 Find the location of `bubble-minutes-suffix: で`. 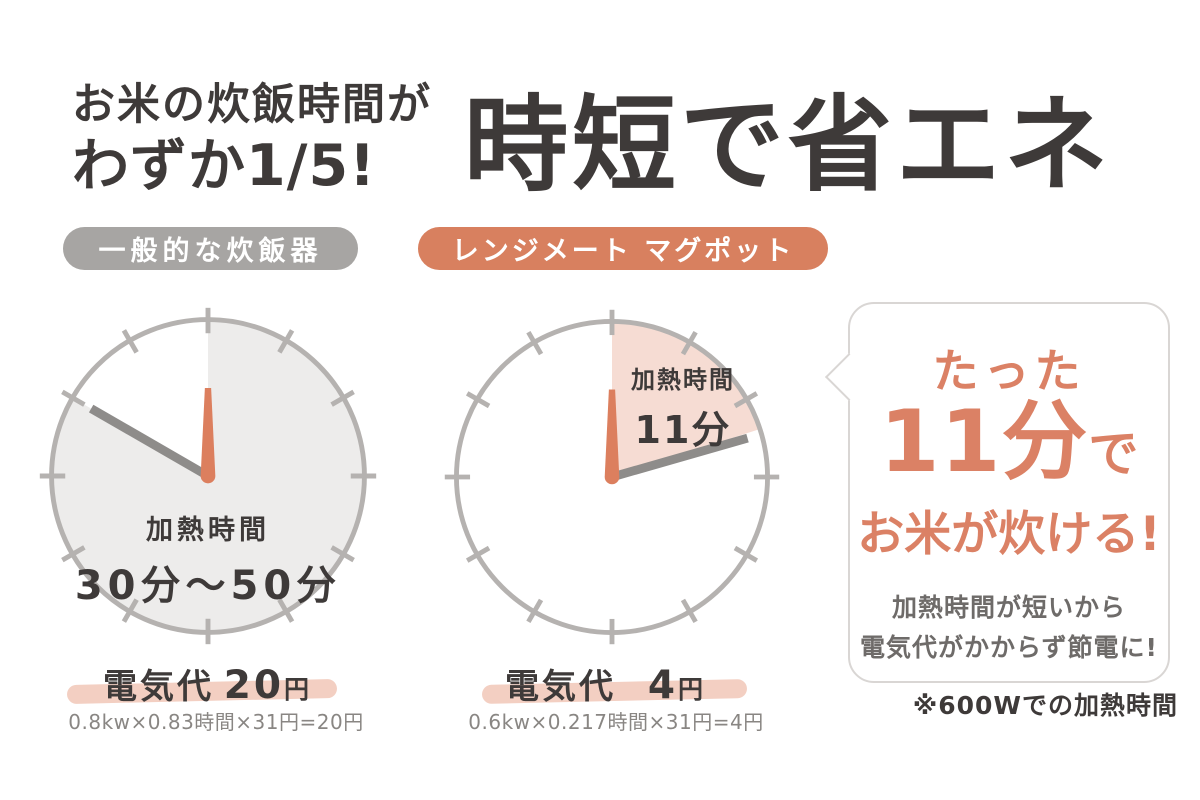

bubble-minutes-suffix: で is located at coordinates (1113, 453).